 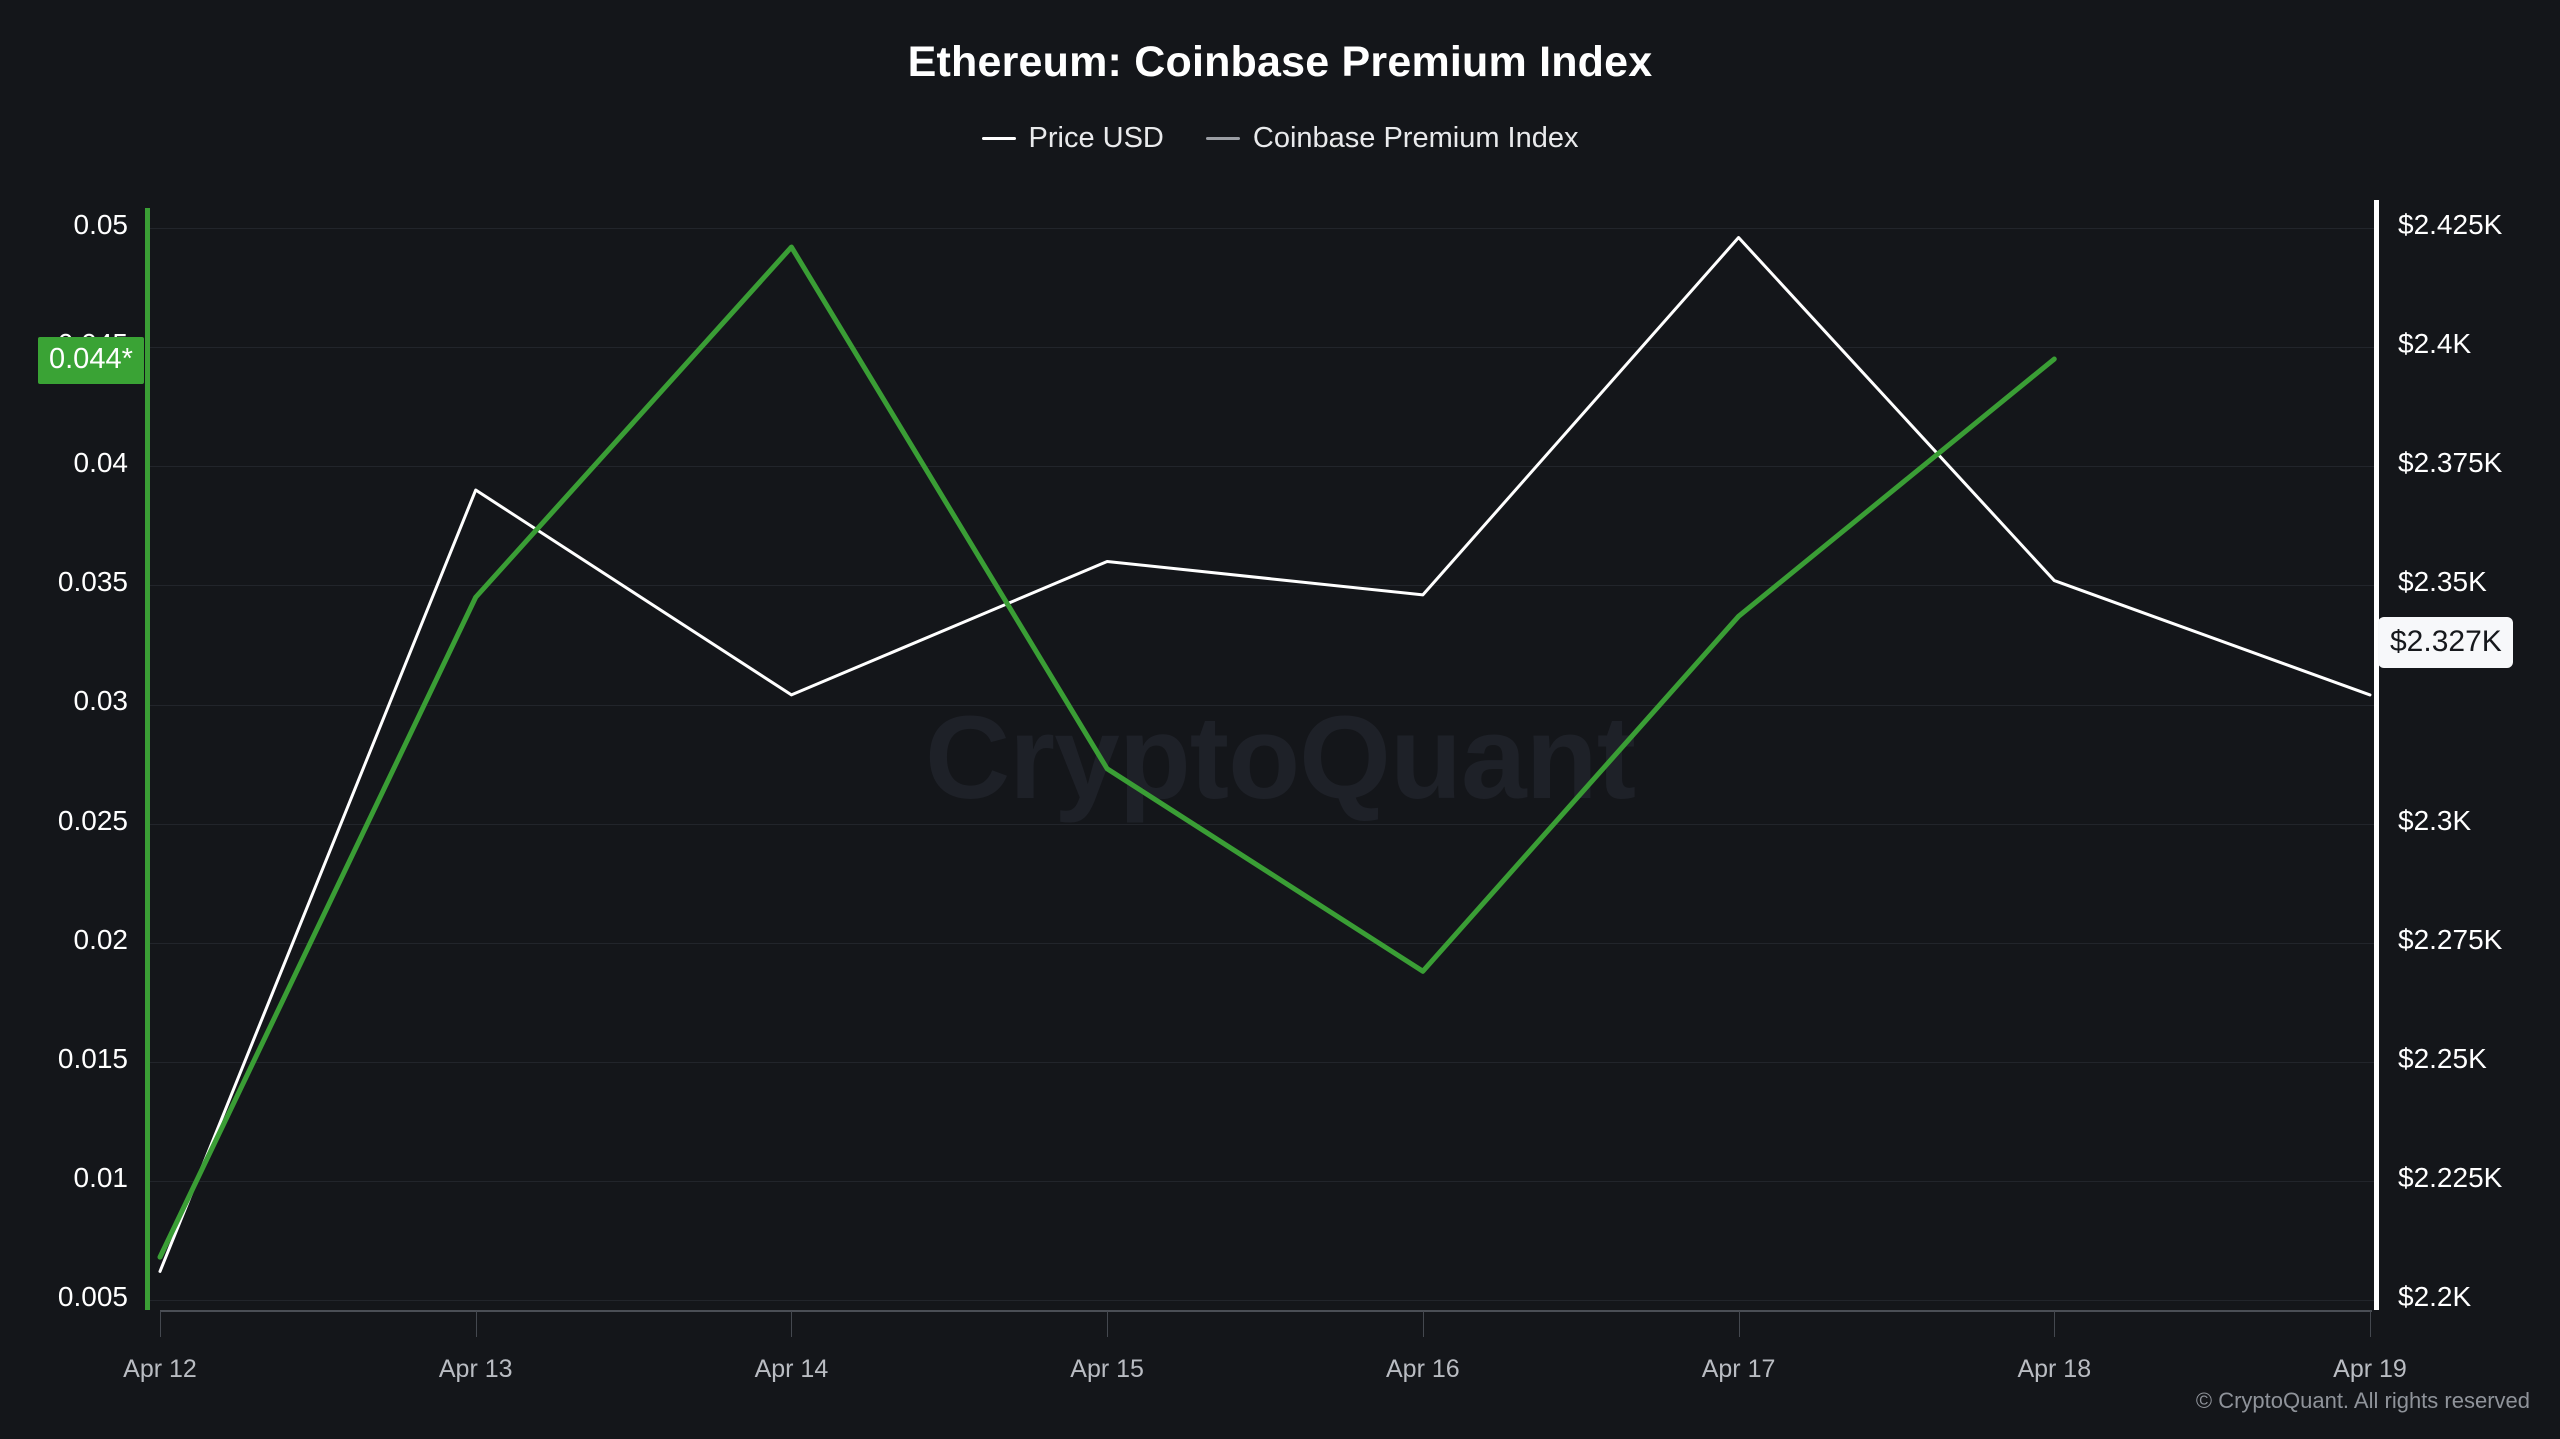 I want to click on axis-bottom-tick-label: Apr 18, so click(x=2054, y=1369).